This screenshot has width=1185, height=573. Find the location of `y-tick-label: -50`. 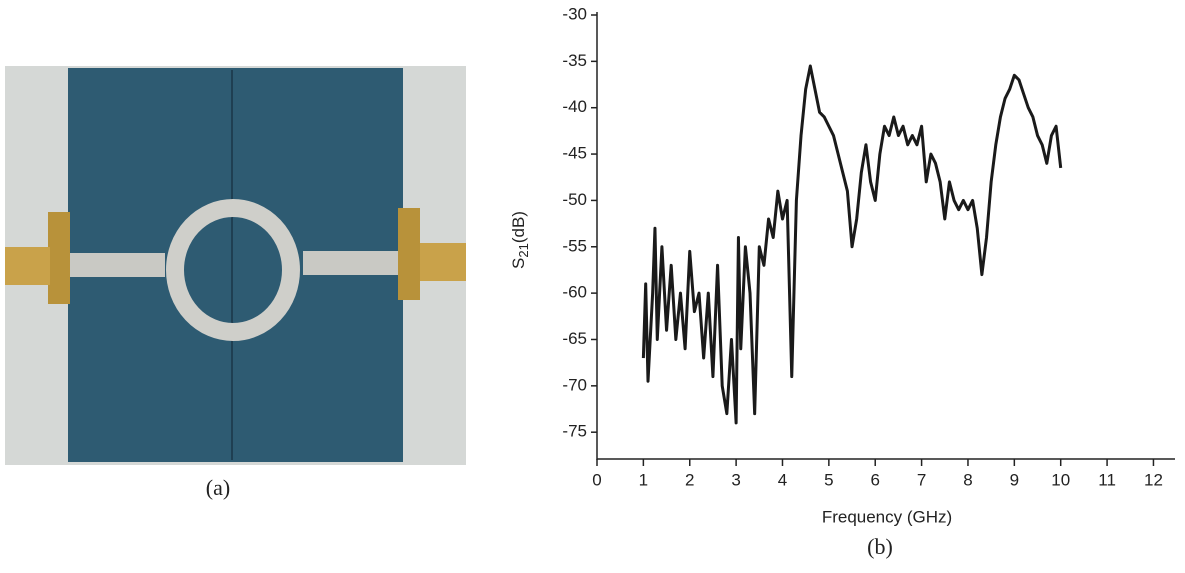

y-tick-label: -50 is located at coordinates (574, 199).